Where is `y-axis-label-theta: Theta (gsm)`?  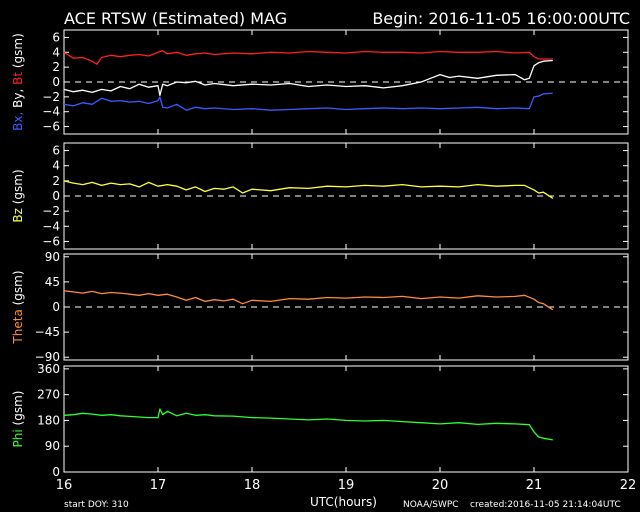 y-axis-label-theta: Theta (gsm) is located at coordinates (18, 307).